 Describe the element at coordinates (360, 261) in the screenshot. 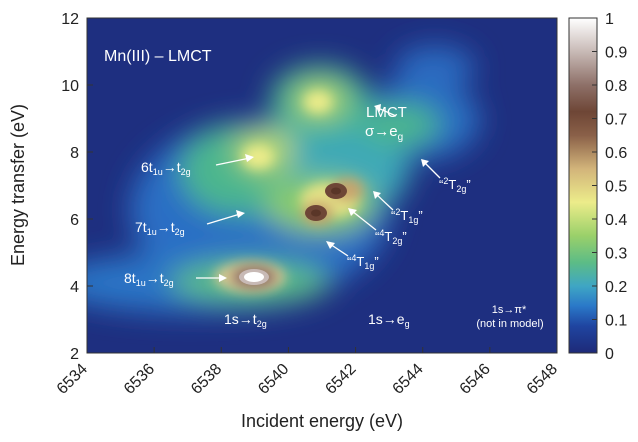

I see `label-4T1g-base: T` at that location.